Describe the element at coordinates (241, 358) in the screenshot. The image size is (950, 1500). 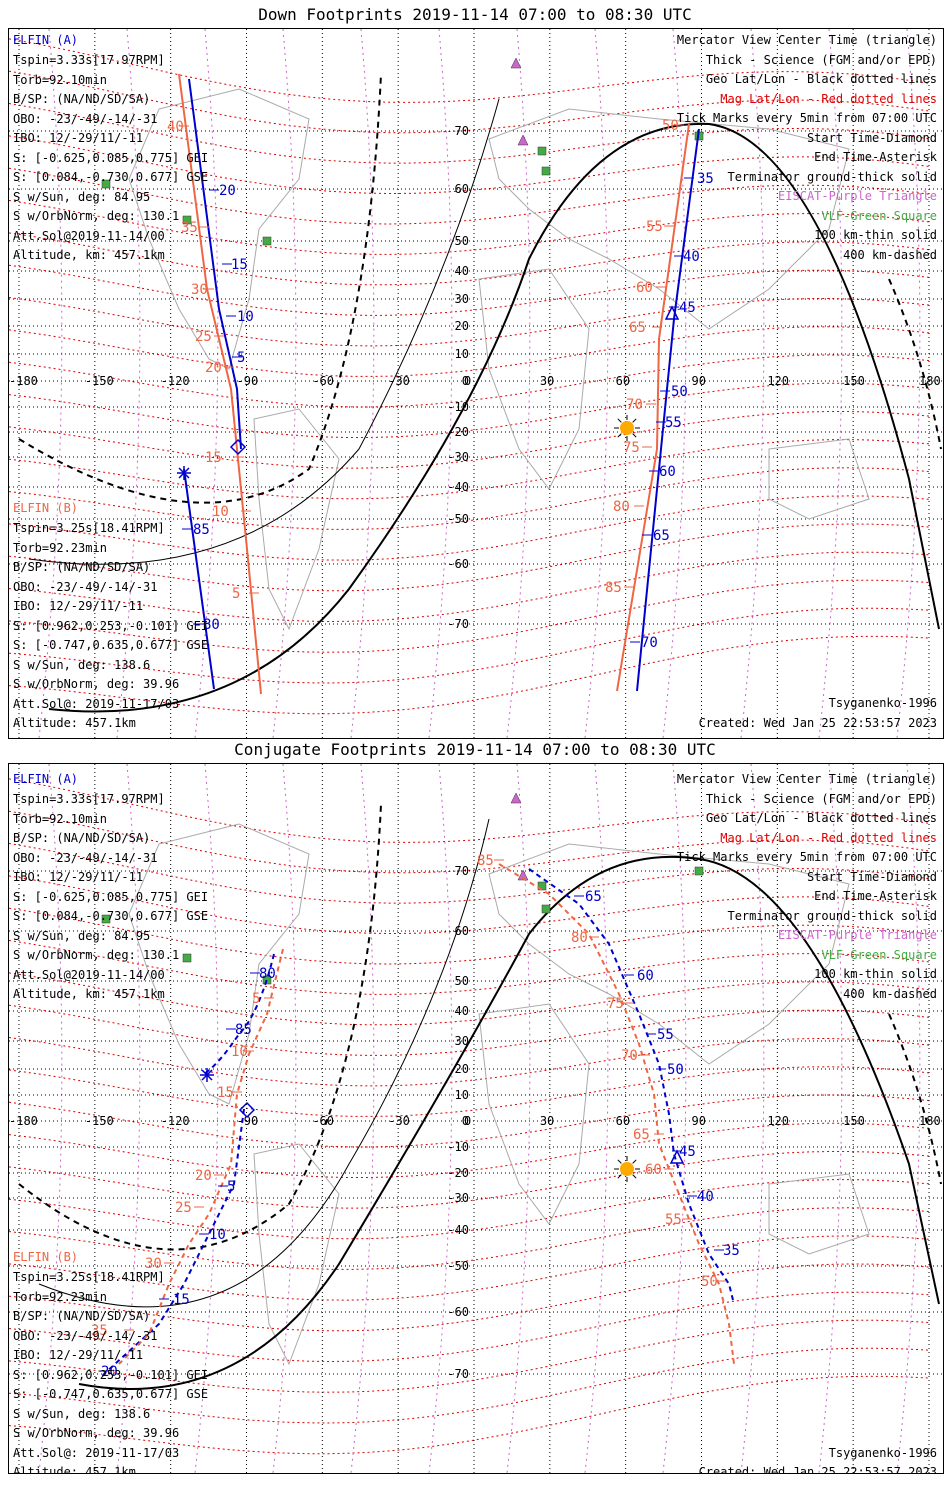
I see `elfin-a-tick-label: 5` at that location.